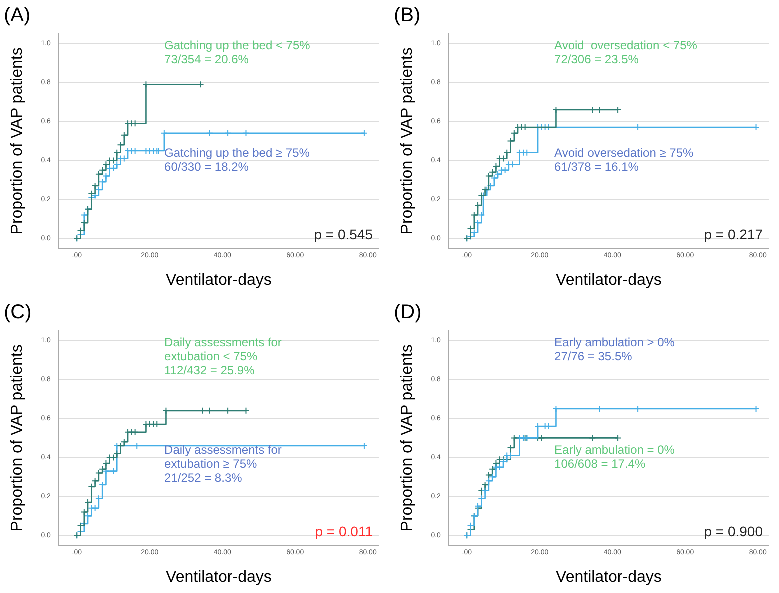  I want to click on annotation: Gatching up the bed ≥ 75% 60/330 = 18.2%, so click(237, 160).